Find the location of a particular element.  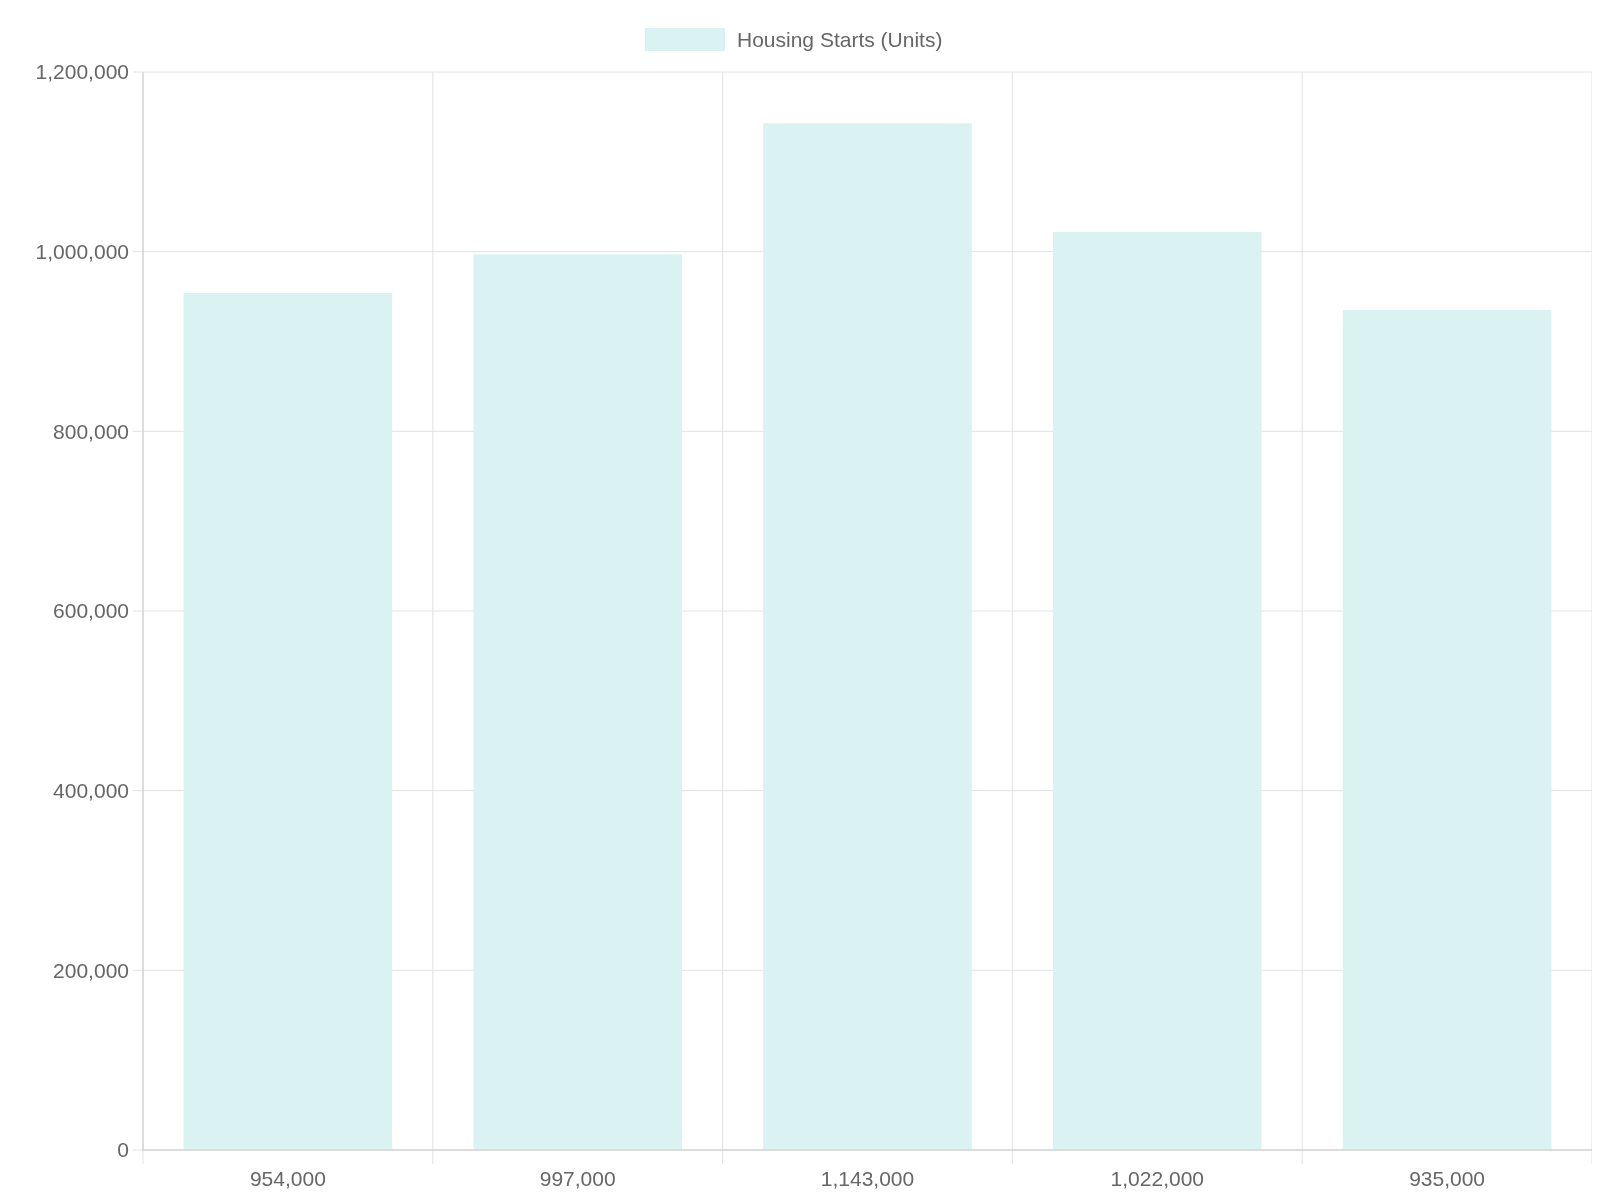

y-tick-label: 0 is located at coordinates (123, 1150).